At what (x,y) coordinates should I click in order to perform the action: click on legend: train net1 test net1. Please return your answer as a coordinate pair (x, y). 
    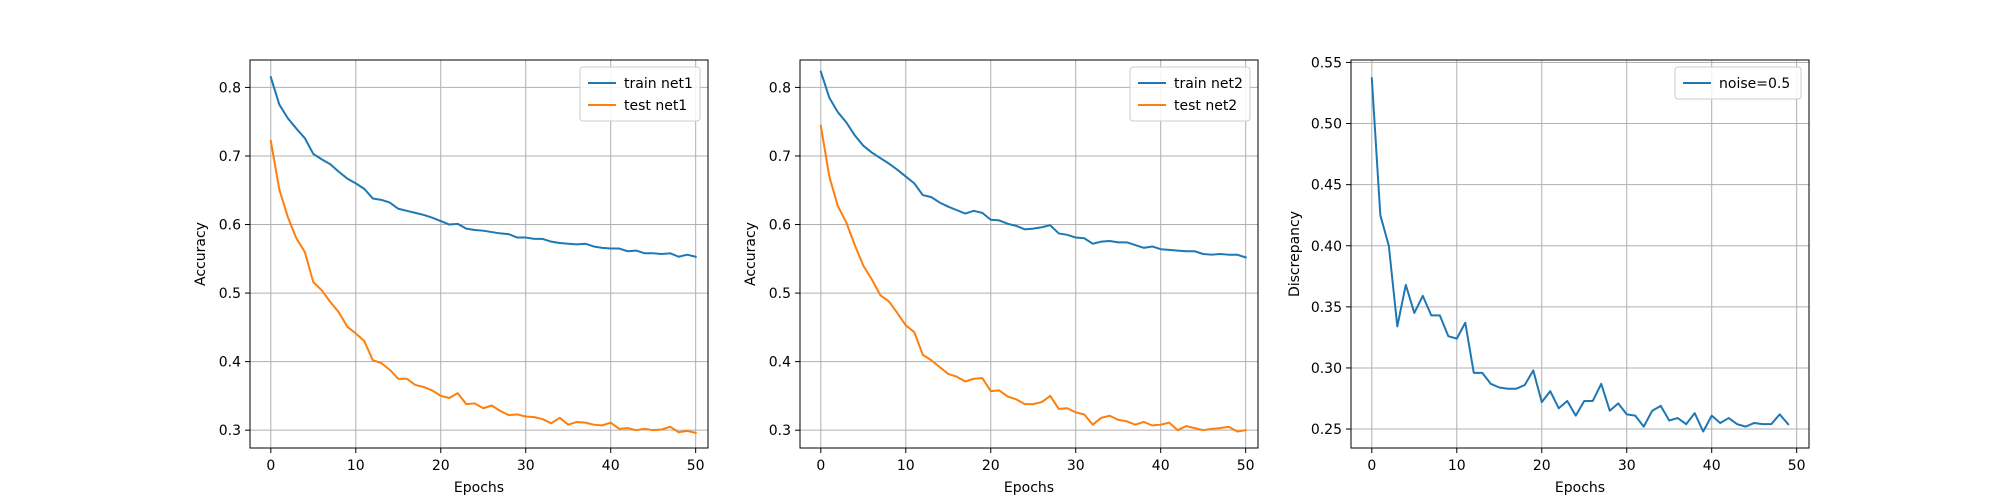
    Looking at the image, I should click on (640, 94).